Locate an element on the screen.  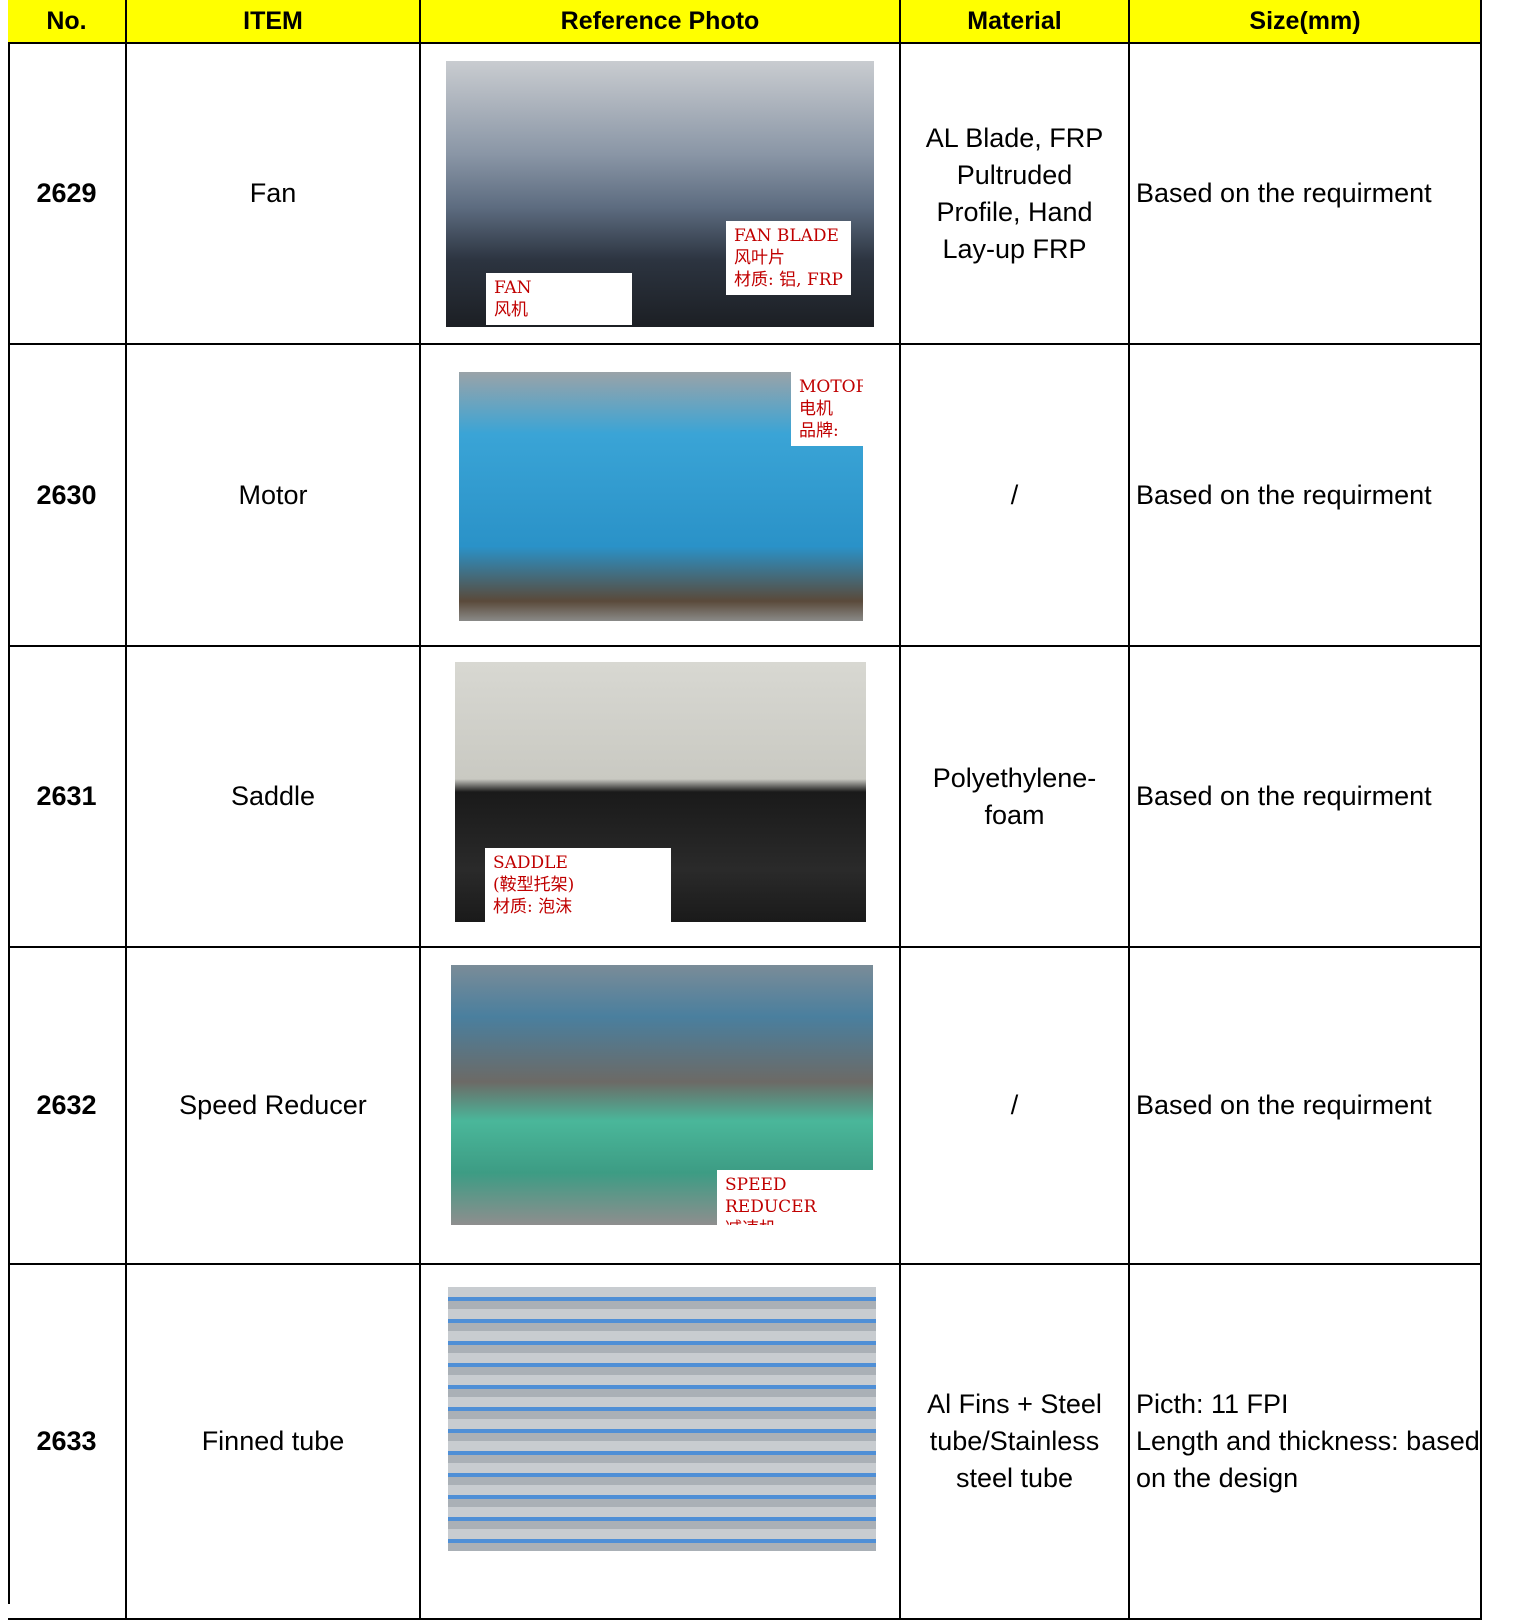
item-number: 2631 is located at coordinates (67, 797).